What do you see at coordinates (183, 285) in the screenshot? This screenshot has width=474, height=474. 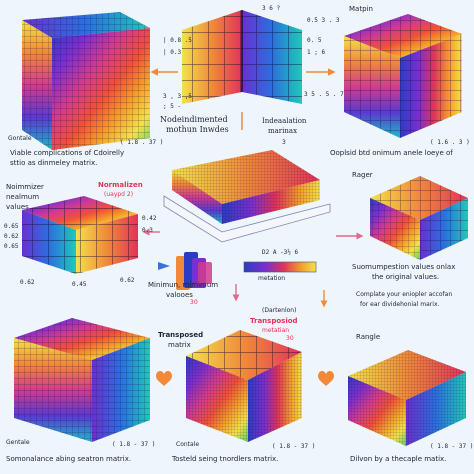 I see `minimum-label: Minimun, mimimum` at bounding box center [183, 285].